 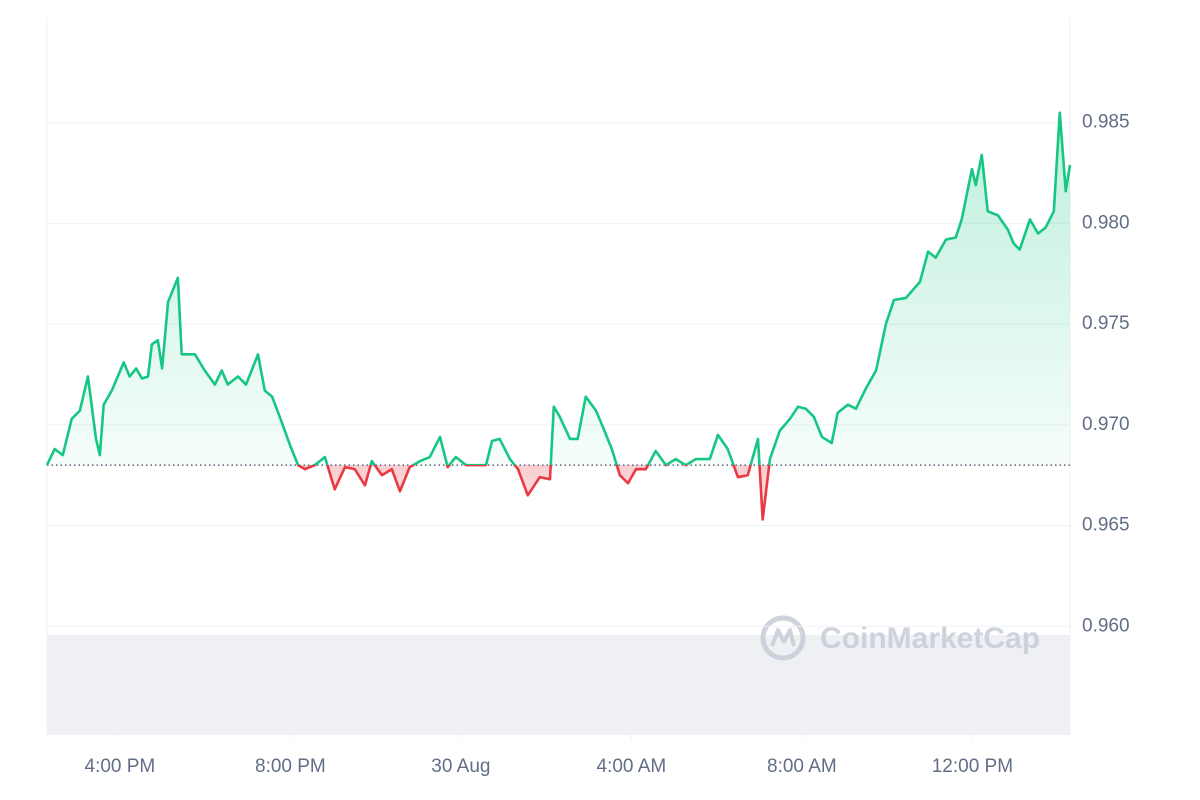 I want to click on x-tick-label: 30 Aug, so click(x=460, y=766).